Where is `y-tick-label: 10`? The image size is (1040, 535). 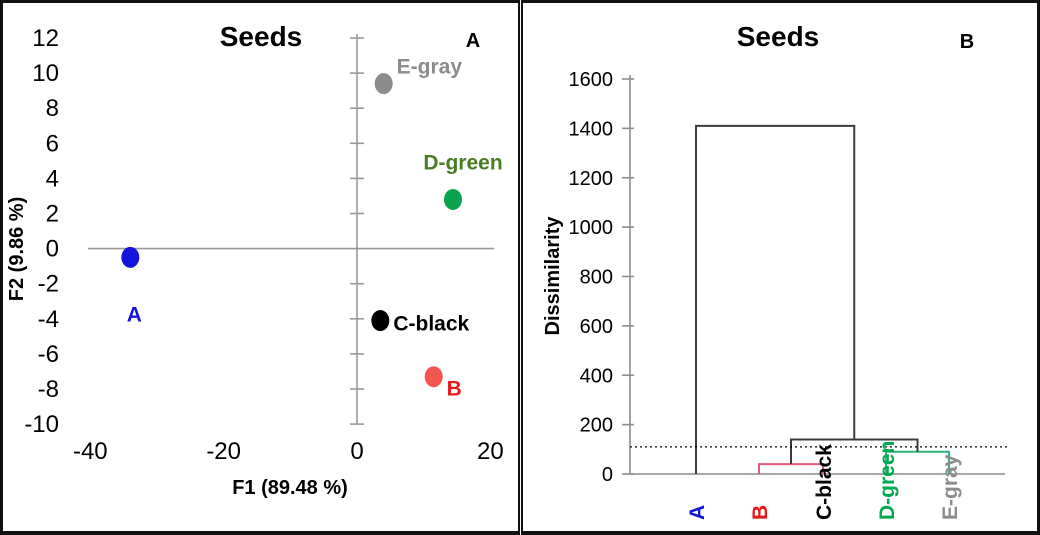
y-tick-label: 10 is located at coordinates (45, 73).